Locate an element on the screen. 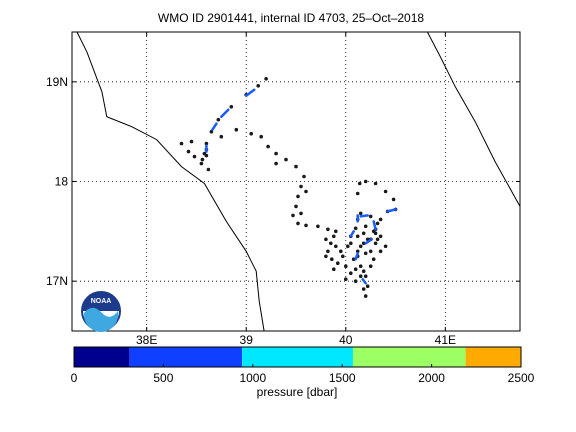  colorbar-tick-label: 0 is located at coordinates (74, 378).